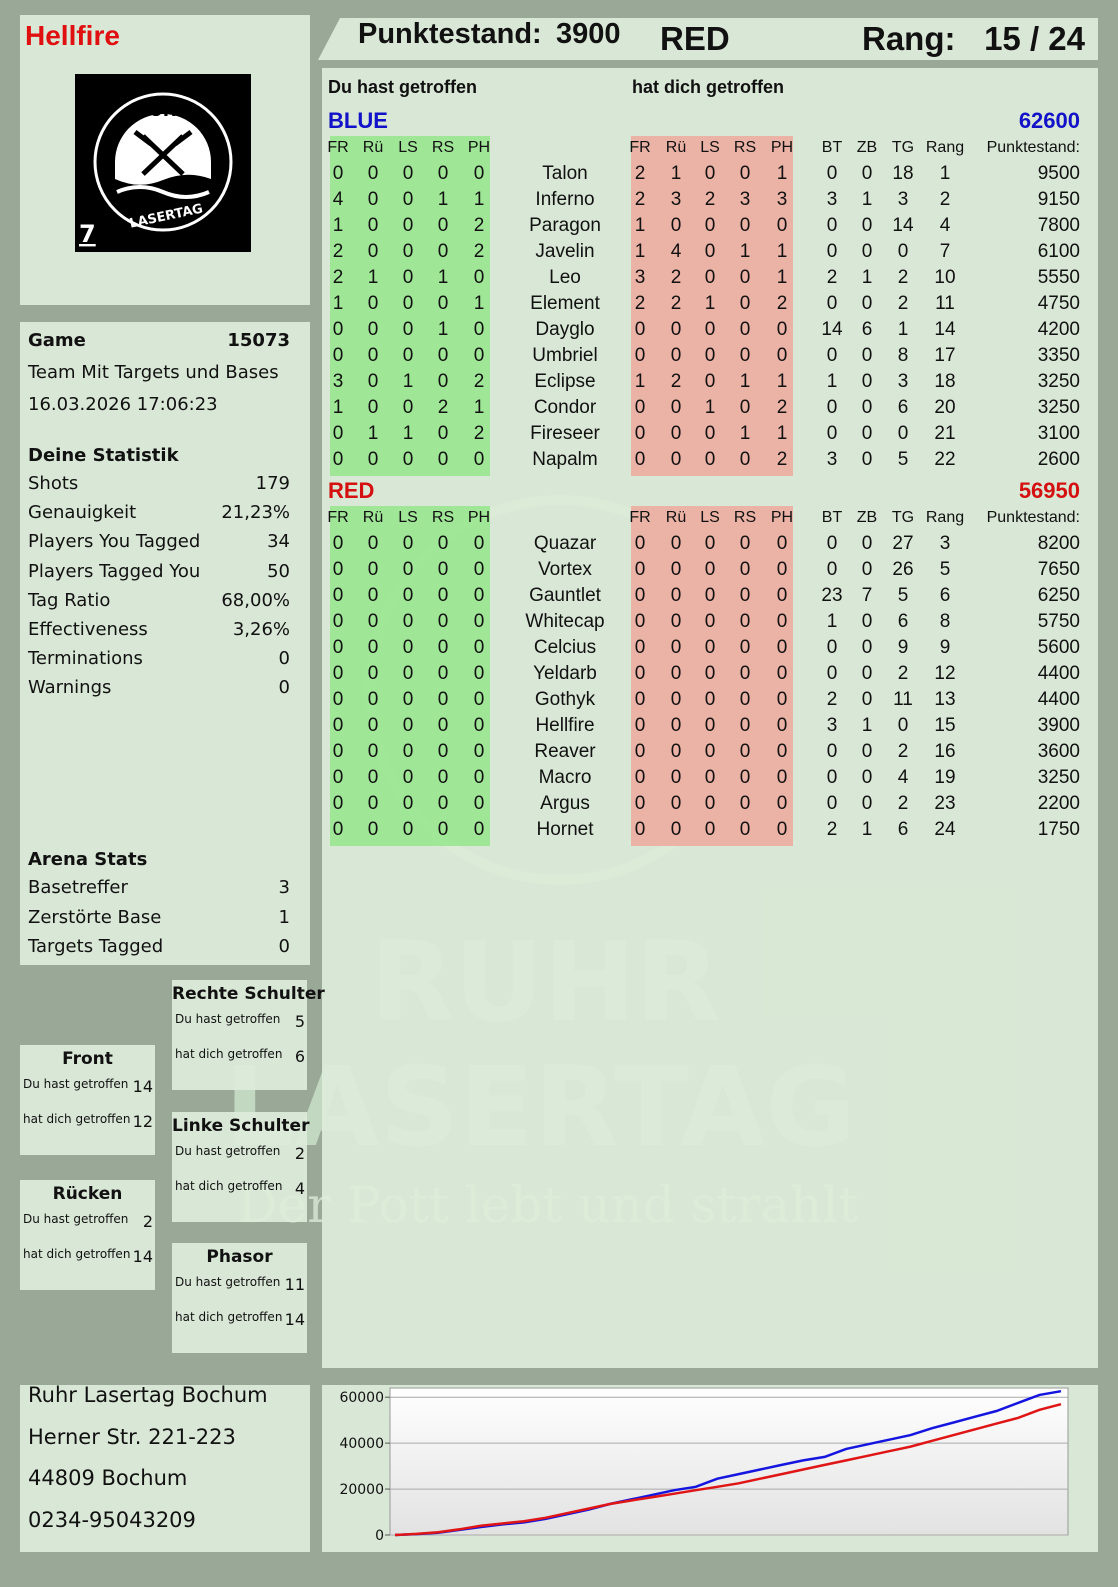 The image size is (1118, 1587). I want to click on arena-value: 0, so click(284, 946).